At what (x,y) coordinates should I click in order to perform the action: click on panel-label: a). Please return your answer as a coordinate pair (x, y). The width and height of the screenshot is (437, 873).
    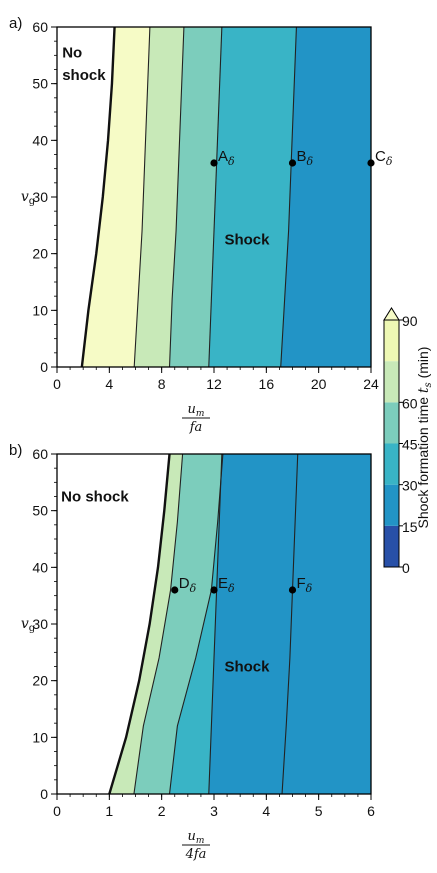
    Looking at the image, I should click on (15, 23).